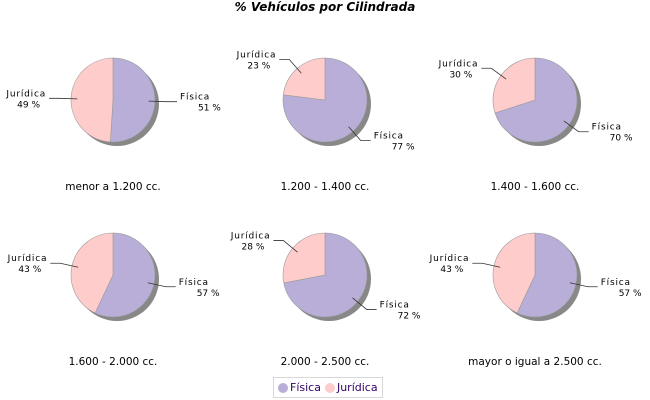 This screenshot has height=400, width=650. What do you see at coordinates (325, 187) in the screenshot?
I see `pie-category-label: 1.200 - 1.400 cc.` at bounding box center [325, 187].